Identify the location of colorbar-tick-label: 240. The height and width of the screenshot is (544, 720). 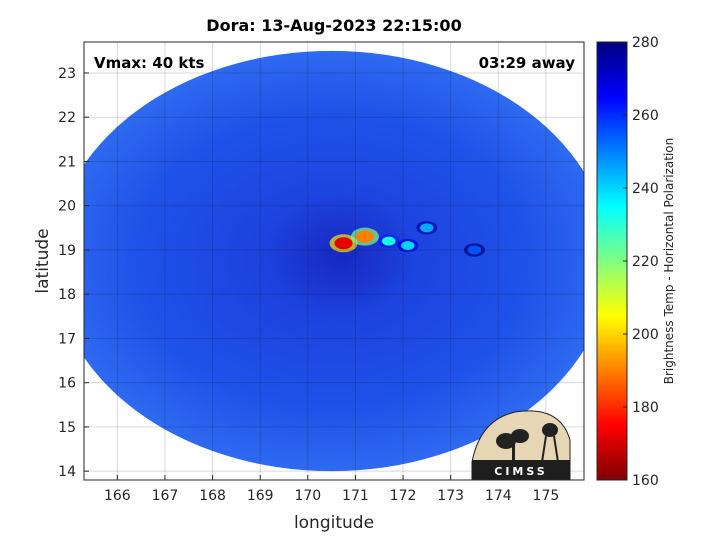
(645, 189).